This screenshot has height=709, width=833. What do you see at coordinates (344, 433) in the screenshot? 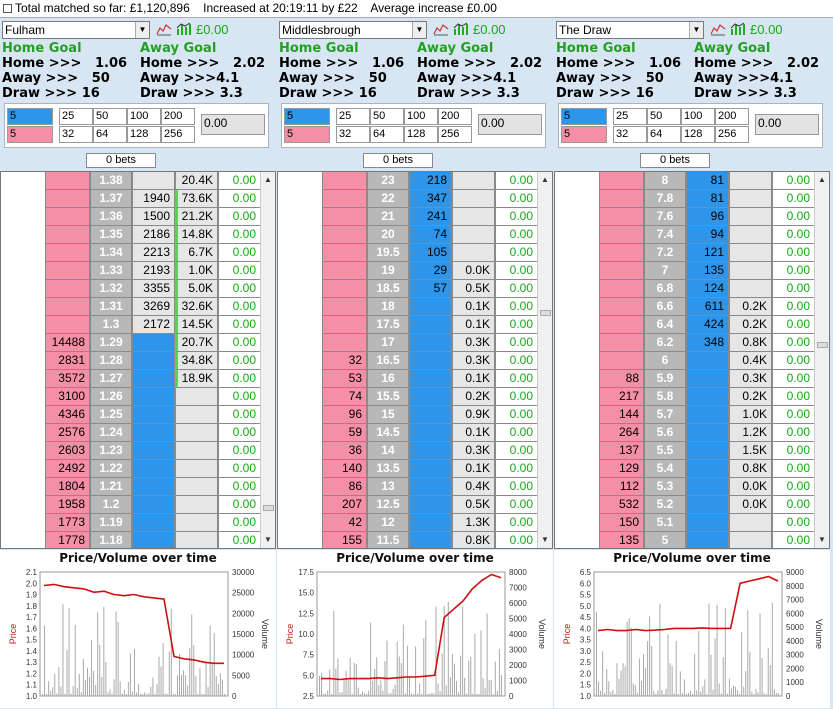
I see `lay-cell: 59` at bounding box center [344, 433].